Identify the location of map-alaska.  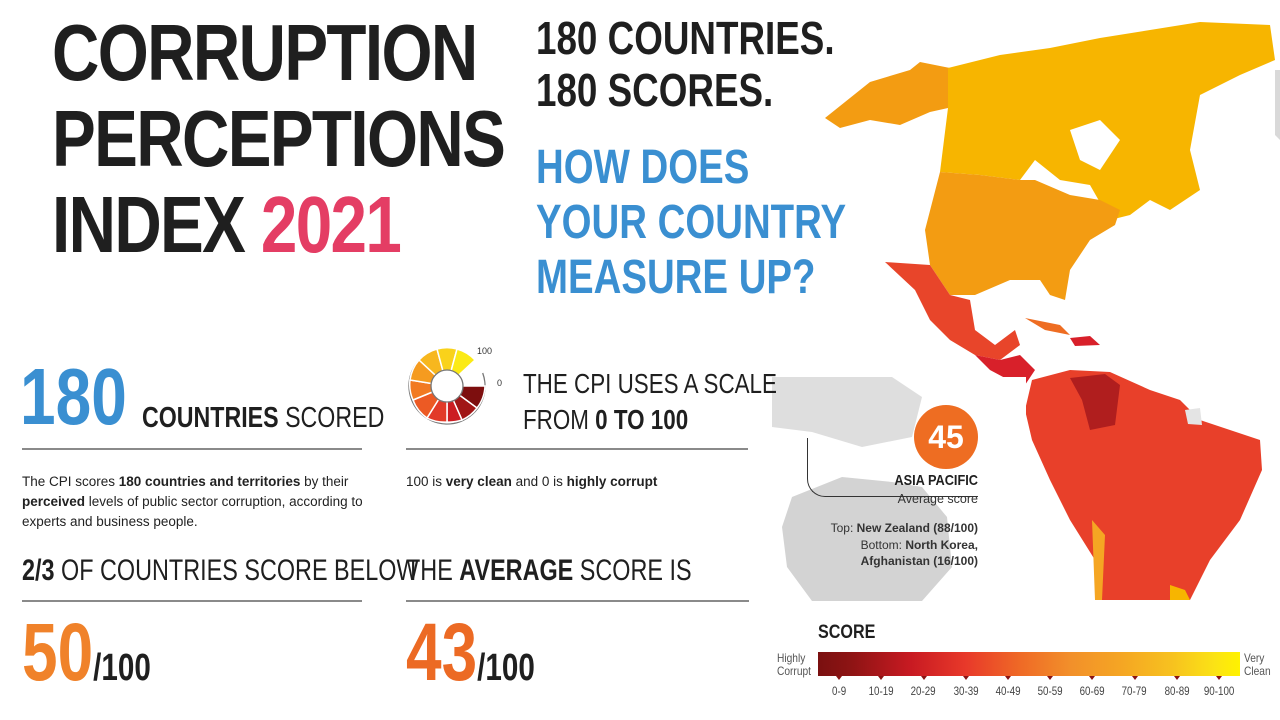
(887, 95).